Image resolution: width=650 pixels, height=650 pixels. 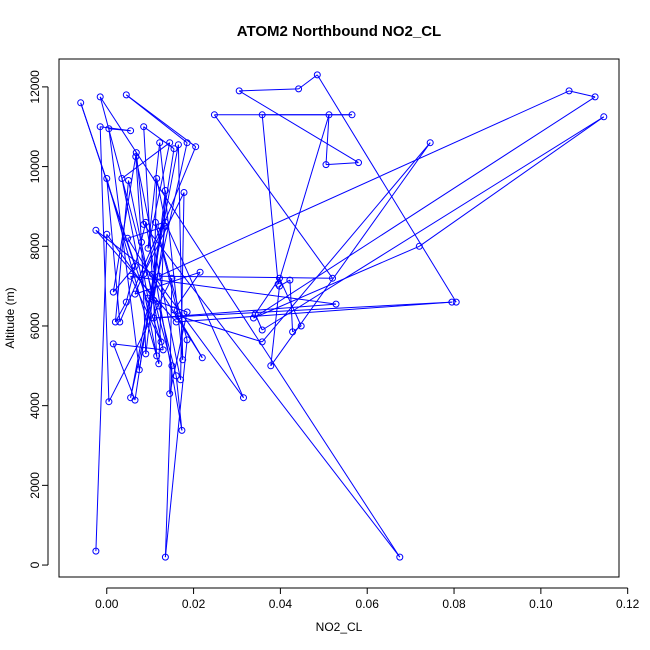 What do you see at coordinates (541, 604) in the screenshot?
I see `x-tick-label: 0.10` at bounding box center [541, 604].